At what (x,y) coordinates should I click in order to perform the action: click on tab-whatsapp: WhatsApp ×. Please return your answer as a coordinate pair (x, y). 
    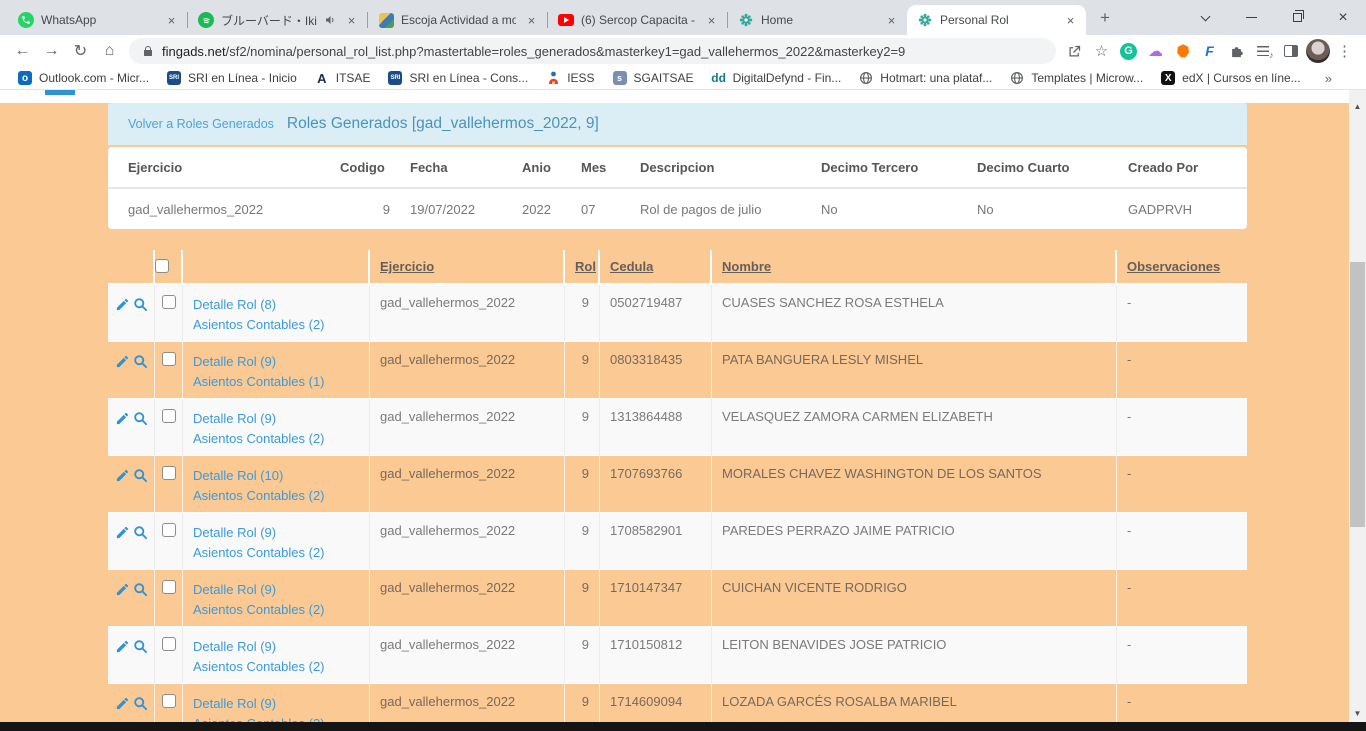
    Looking at the image, I should click on (97, 20).